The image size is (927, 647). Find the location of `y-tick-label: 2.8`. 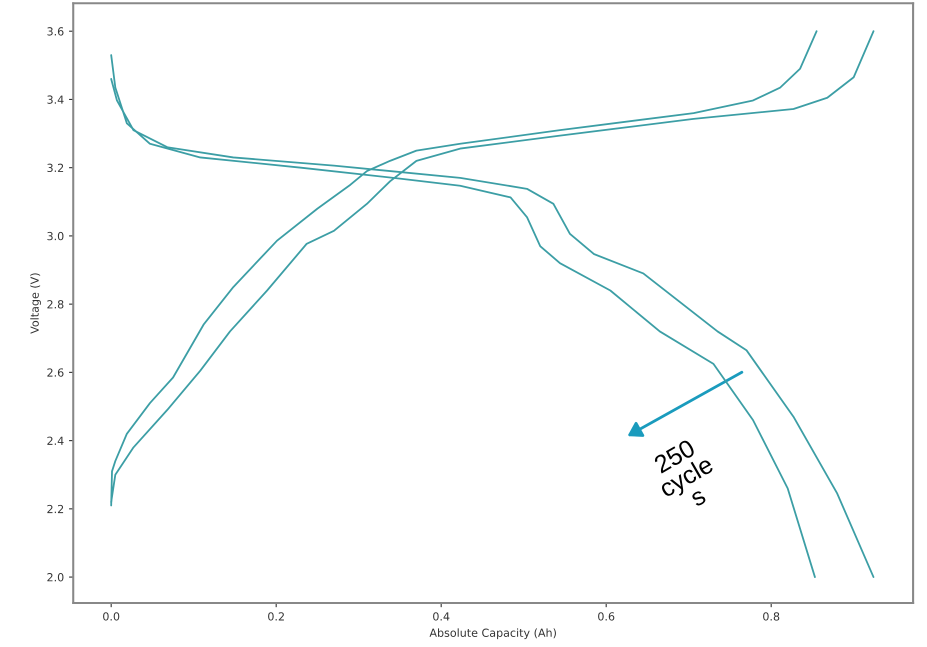

y-tick-label: 2.8 is located at coordinates (55, 304).